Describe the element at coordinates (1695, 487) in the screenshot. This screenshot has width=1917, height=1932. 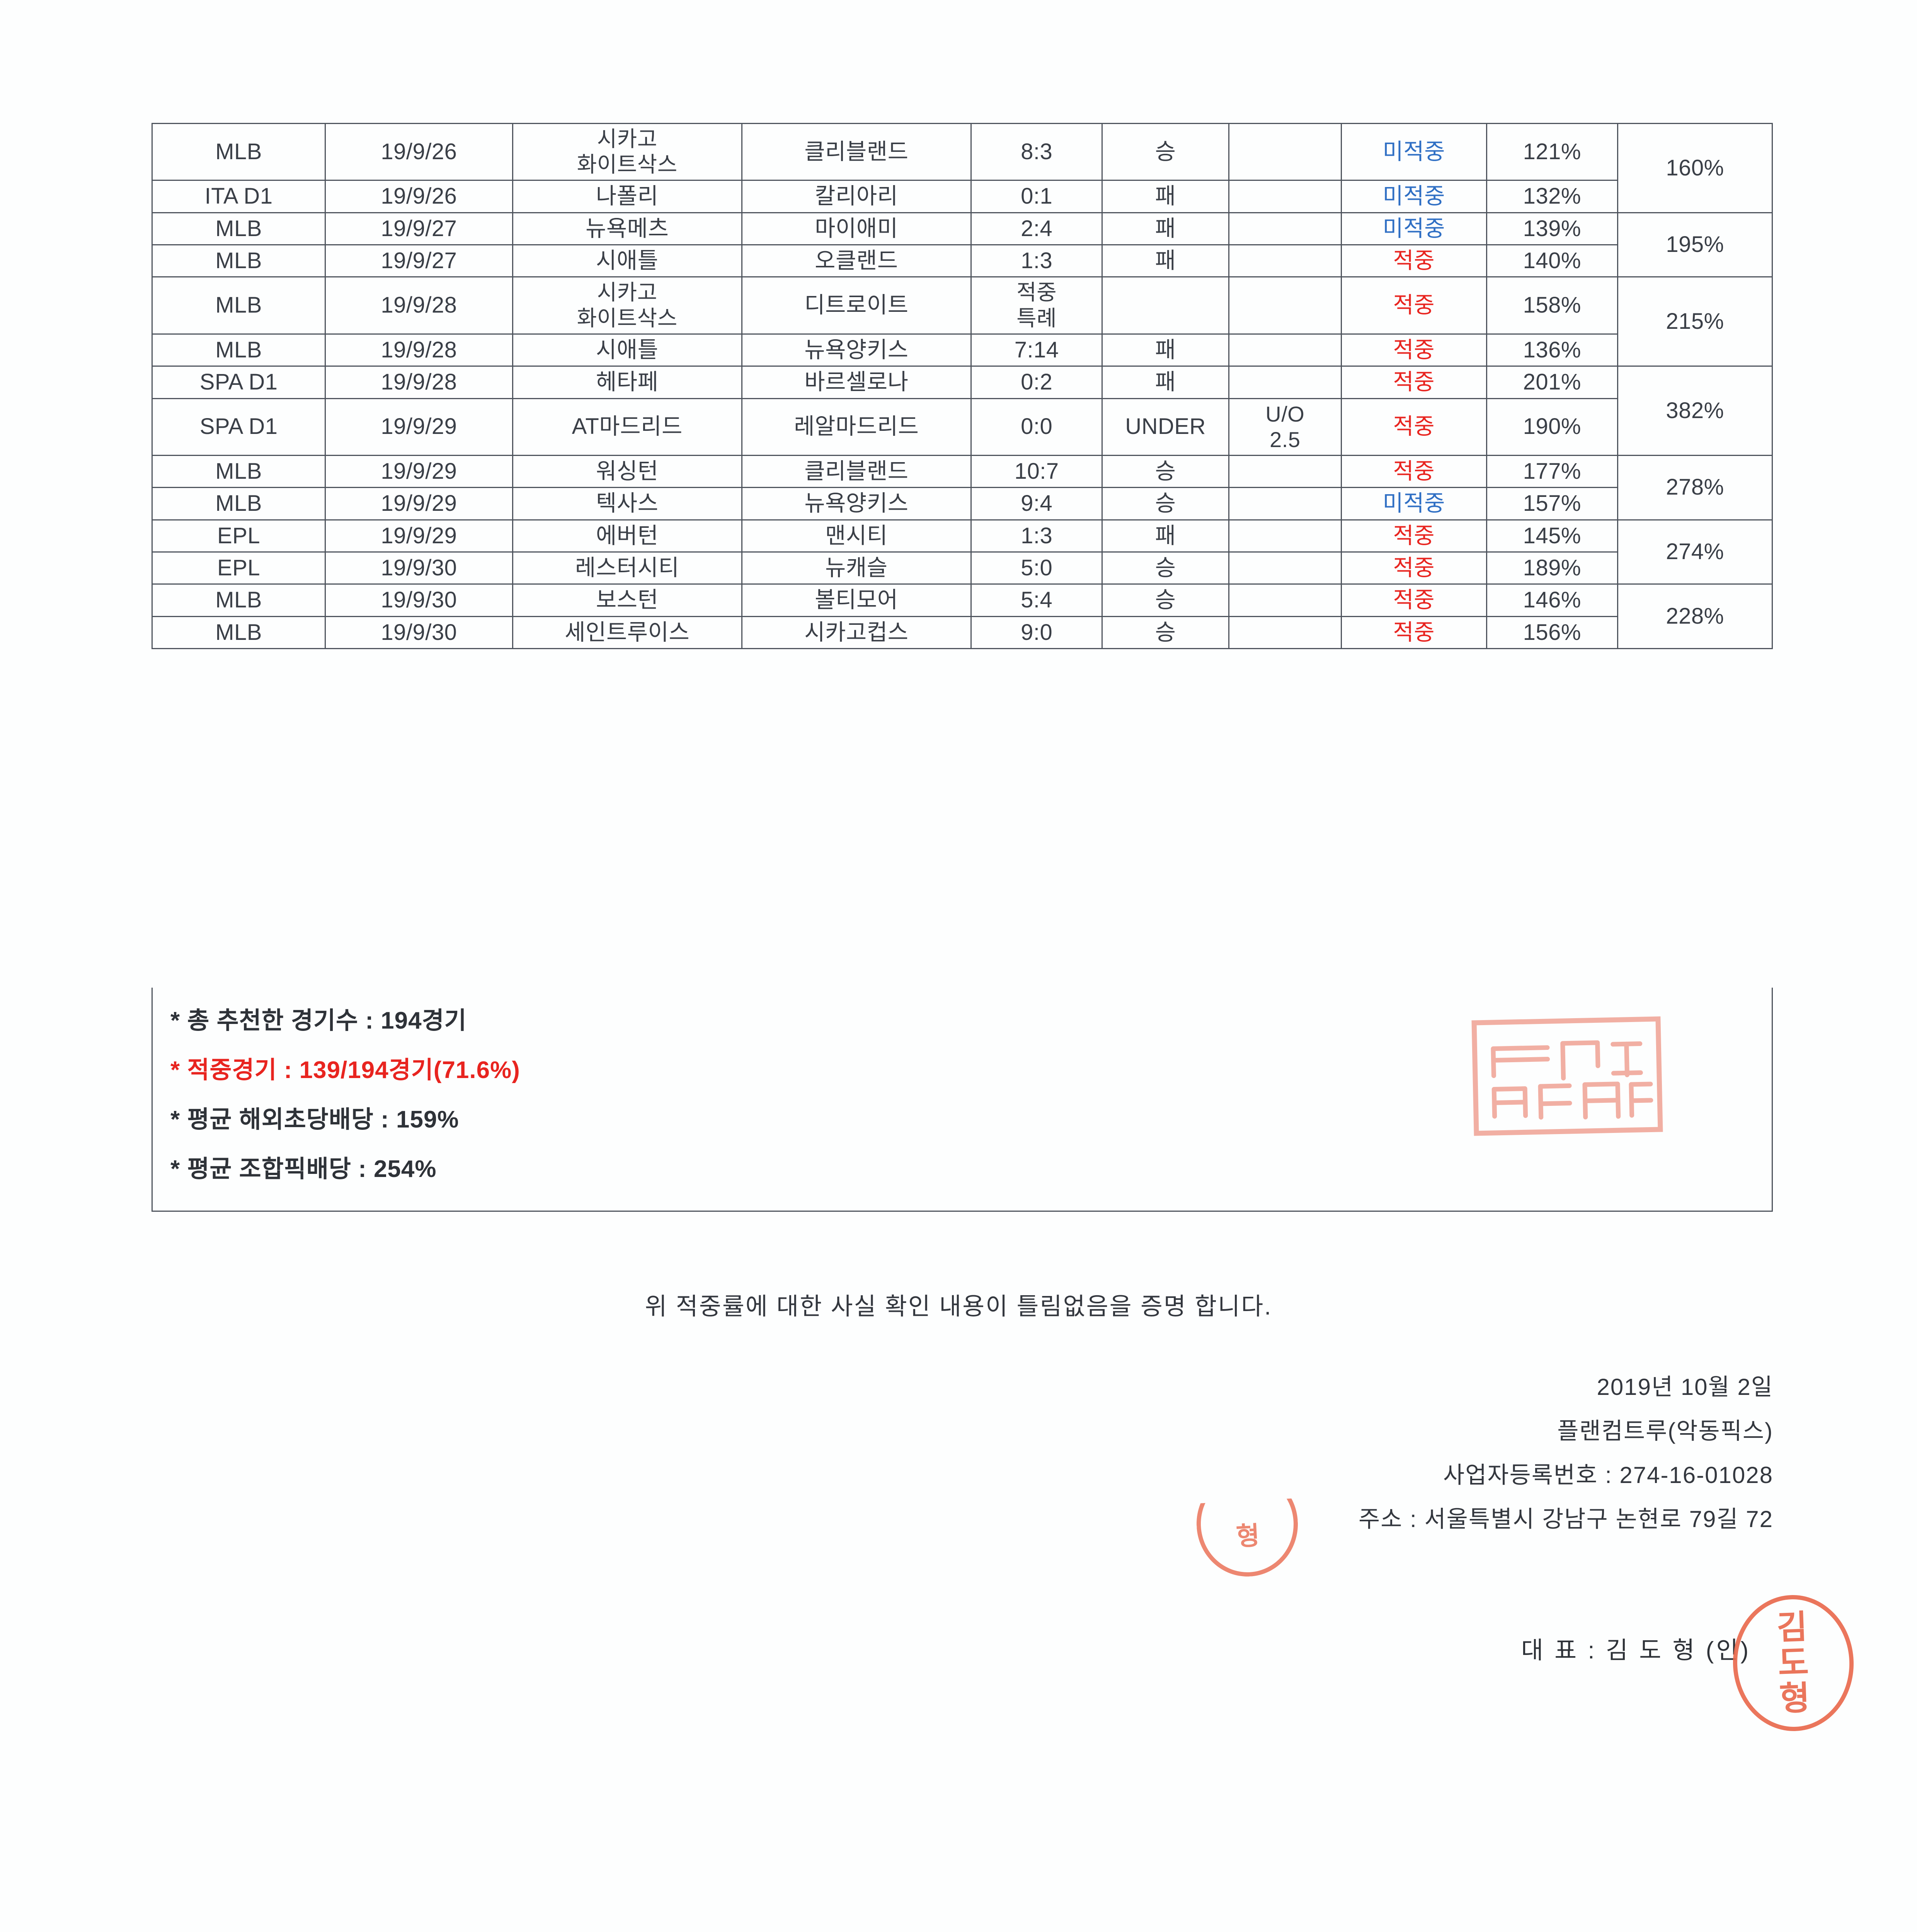
I see `cell-group-odds: 278%` at that location.